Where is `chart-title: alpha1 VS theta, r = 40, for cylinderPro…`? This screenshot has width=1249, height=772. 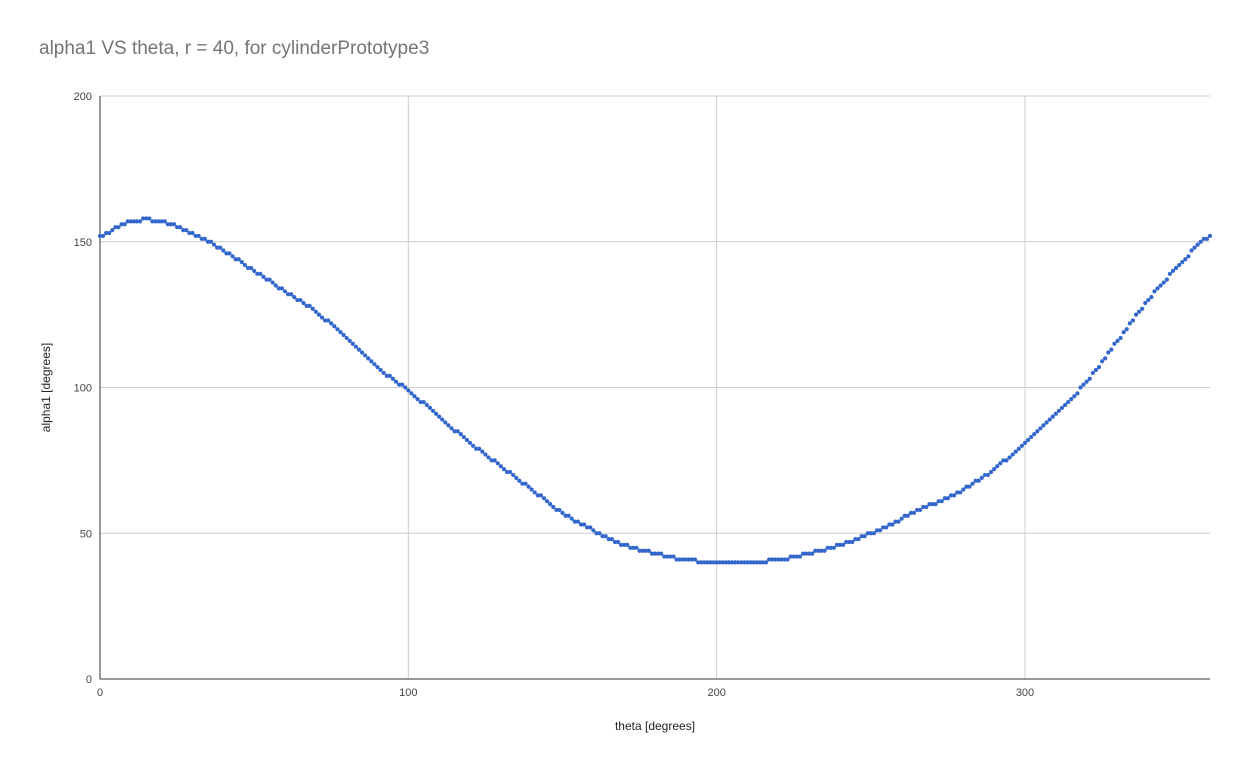
chart-title: alpha1 VS theta, r = 40, for cylinderPro… is located at coordinates (234, 48).